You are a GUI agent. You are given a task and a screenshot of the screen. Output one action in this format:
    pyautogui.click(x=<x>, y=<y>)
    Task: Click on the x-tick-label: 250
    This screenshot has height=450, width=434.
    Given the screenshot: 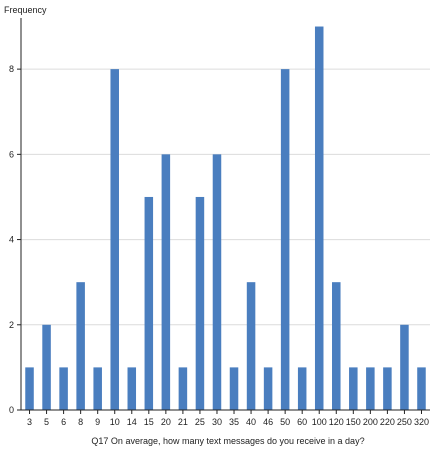 What is the action you would take?
    pyautogui.click(x=404, y=422)
    